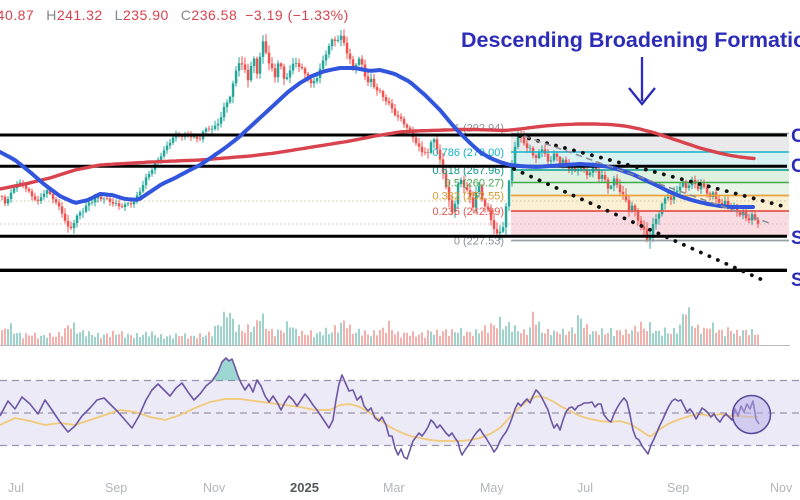  What do you see at coordinates (479, 242) in the screenshot?
I see `svg-text: 0 (227.53)` at bounding box center [479, 242].